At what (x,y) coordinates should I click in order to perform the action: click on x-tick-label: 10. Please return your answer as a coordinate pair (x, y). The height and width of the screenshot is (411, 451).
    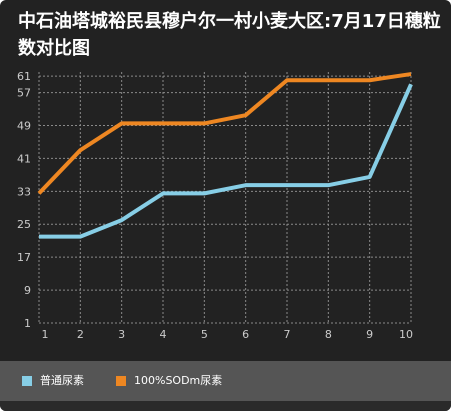
    Looking at the image, I should click on (406, 334).